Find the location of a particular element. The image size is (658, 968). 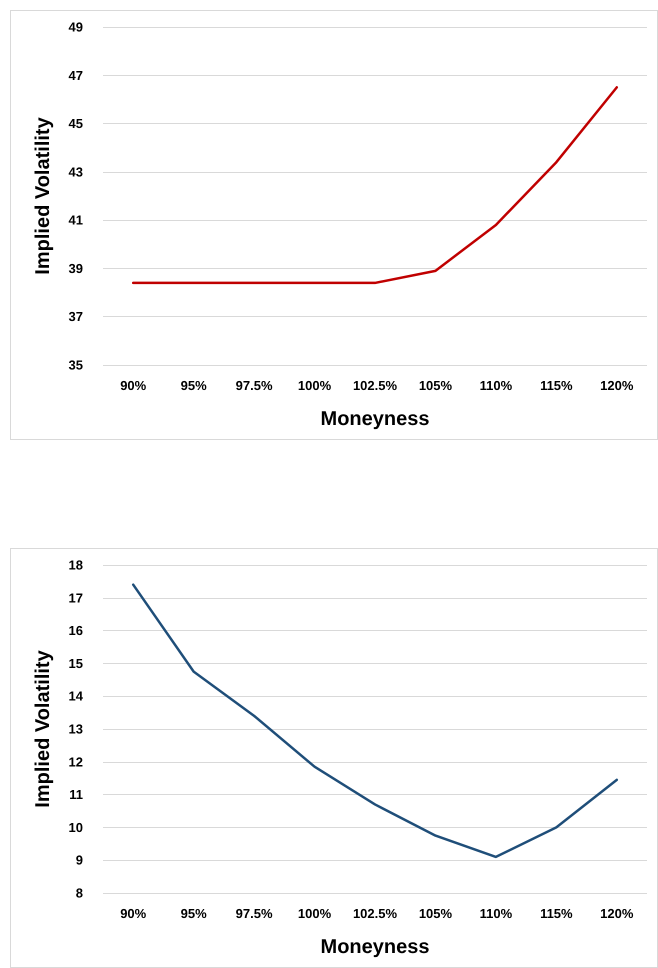

y-tick-label: 41 is located at coordinates (75, 220).